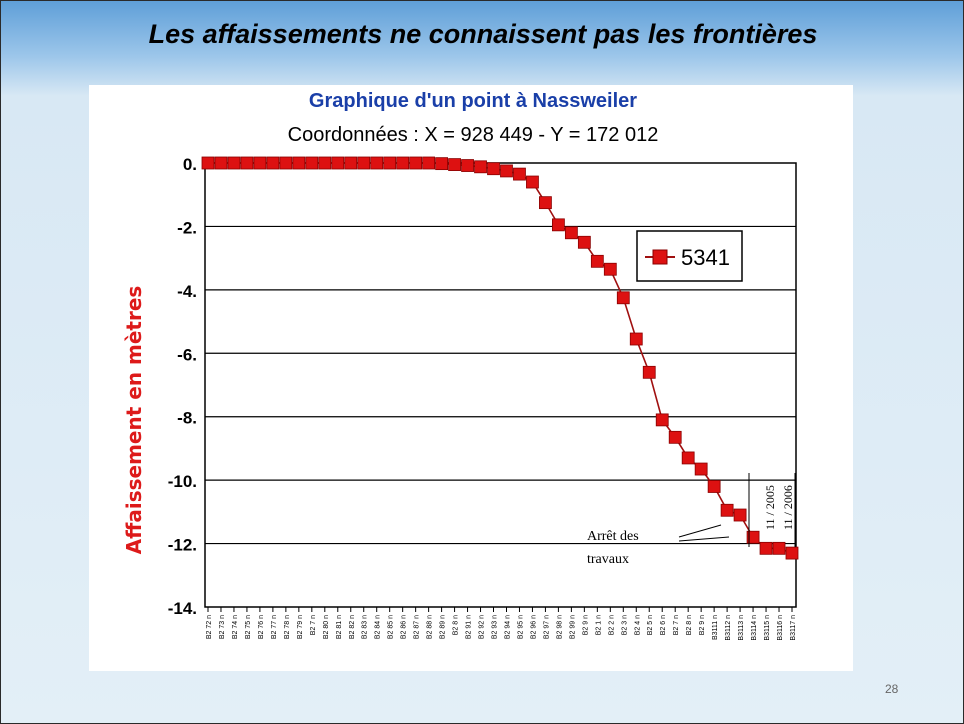 Image resolution: width=964 pixels, height=724 pixels. I want to click on x-tick-label: B3112 n, so click(728, 628).